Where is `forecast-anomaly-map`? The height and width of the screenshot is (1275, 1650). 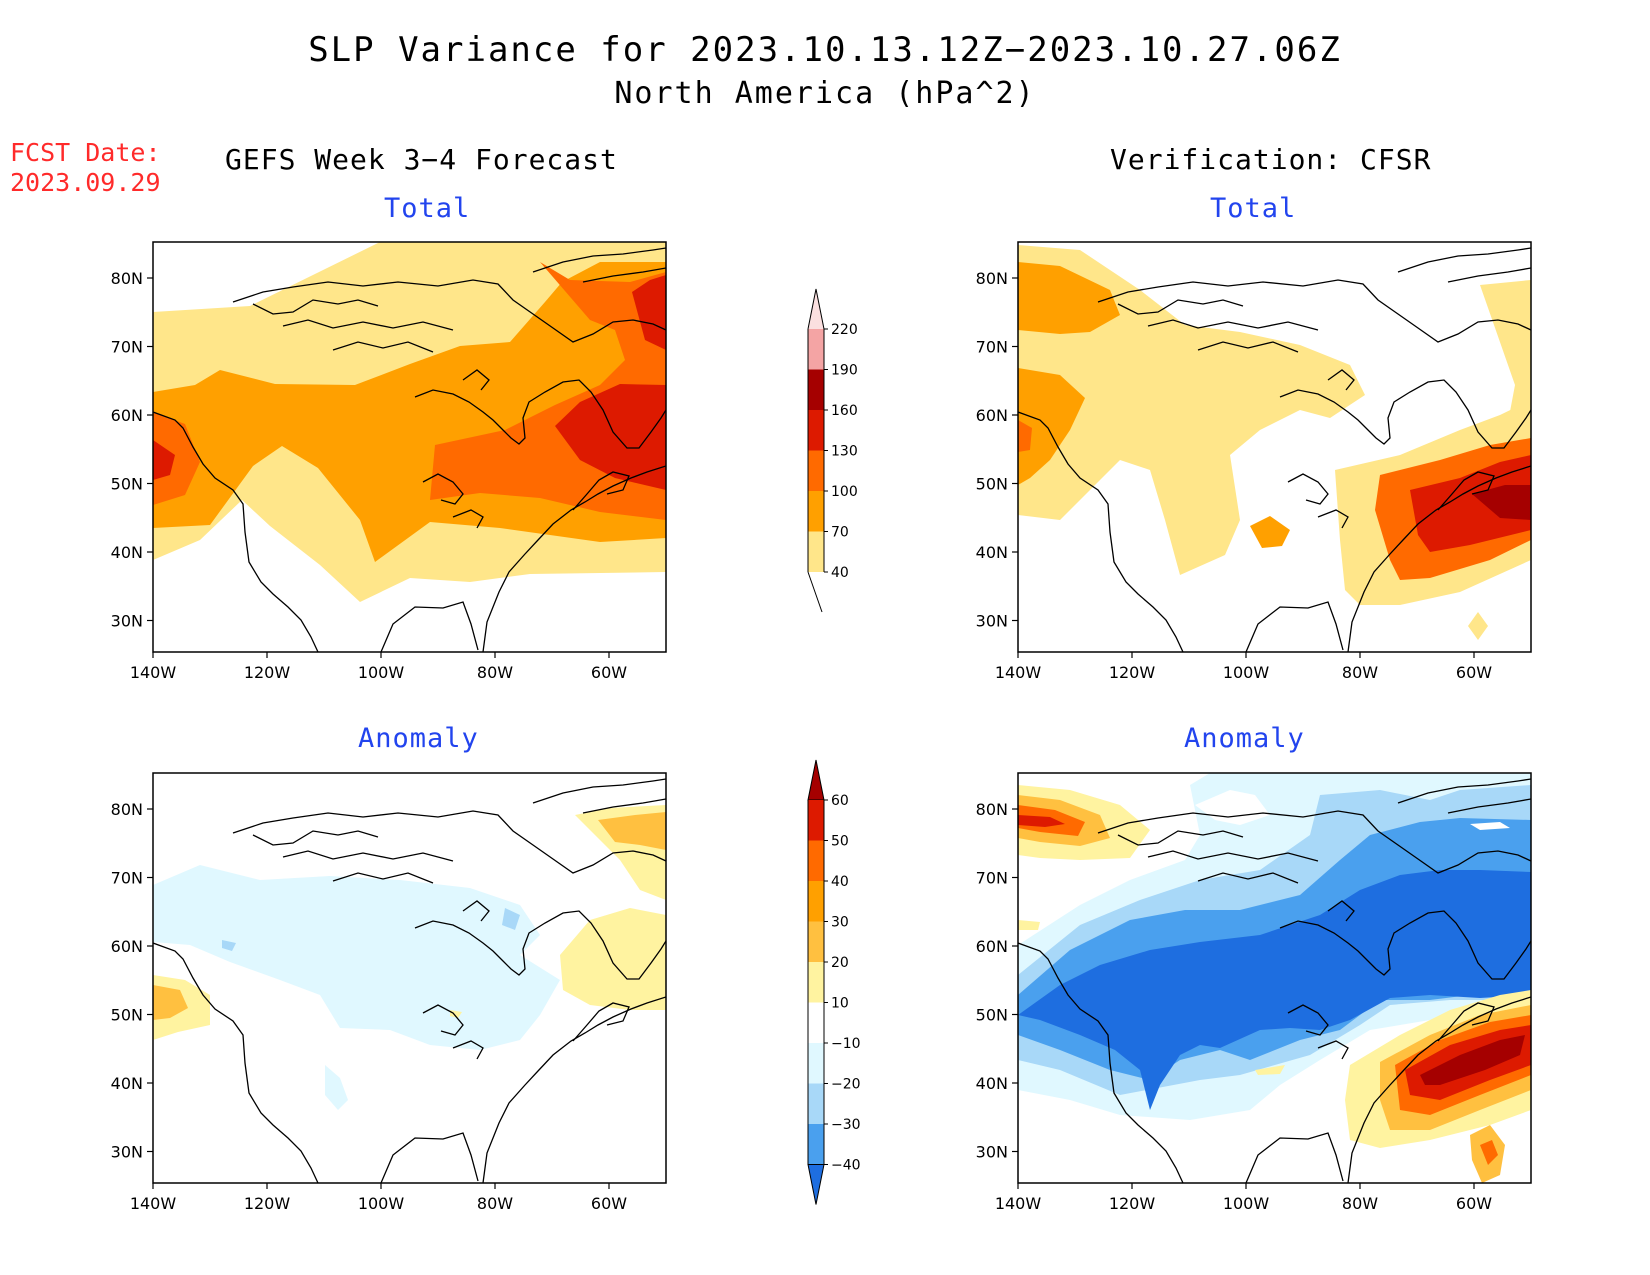
forecast-anomaly-map is located at coordinates (409, 978).